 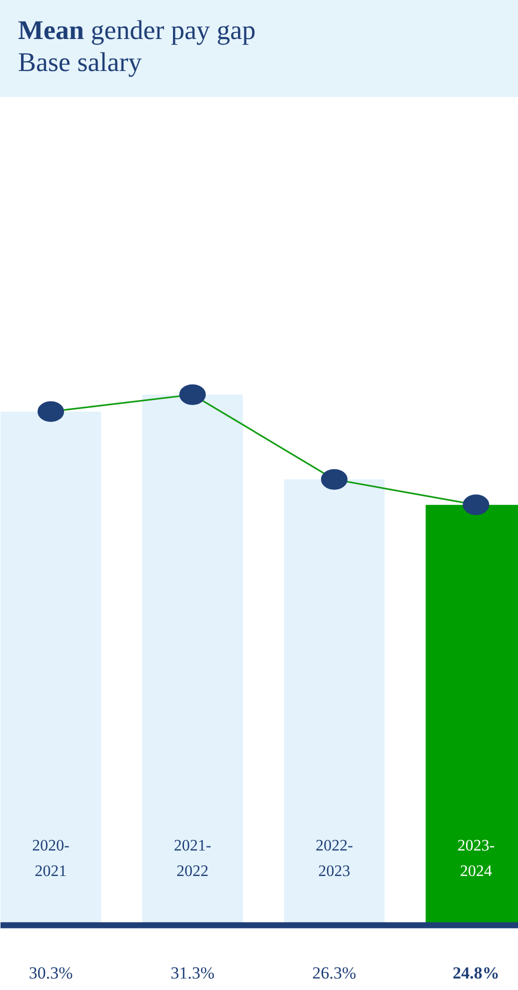 I want to click on data-label: 31.3%, so click(x=192, y=972).